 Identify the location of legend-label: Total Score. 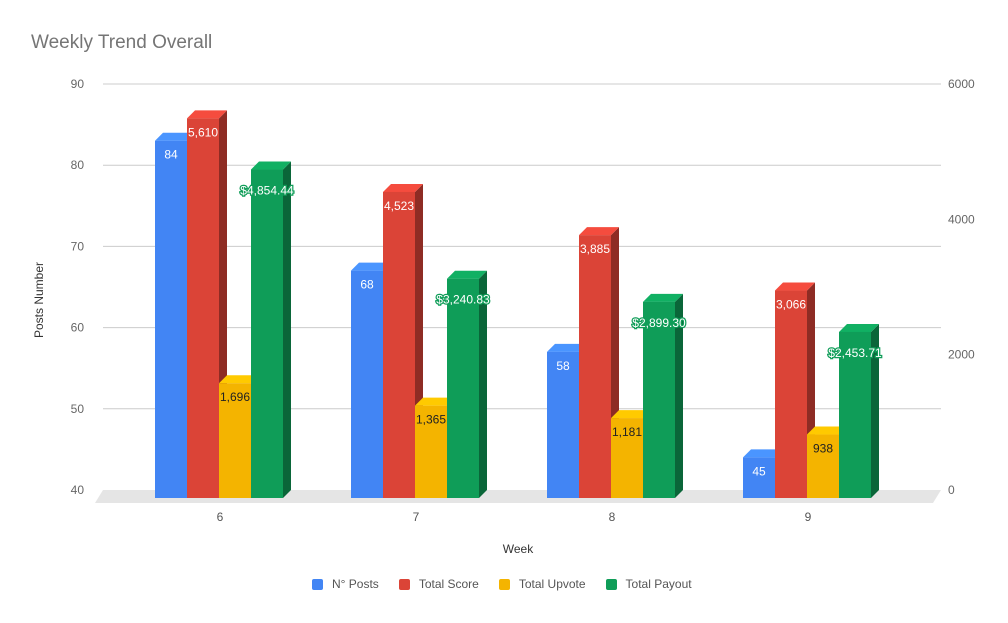
(448, 584).